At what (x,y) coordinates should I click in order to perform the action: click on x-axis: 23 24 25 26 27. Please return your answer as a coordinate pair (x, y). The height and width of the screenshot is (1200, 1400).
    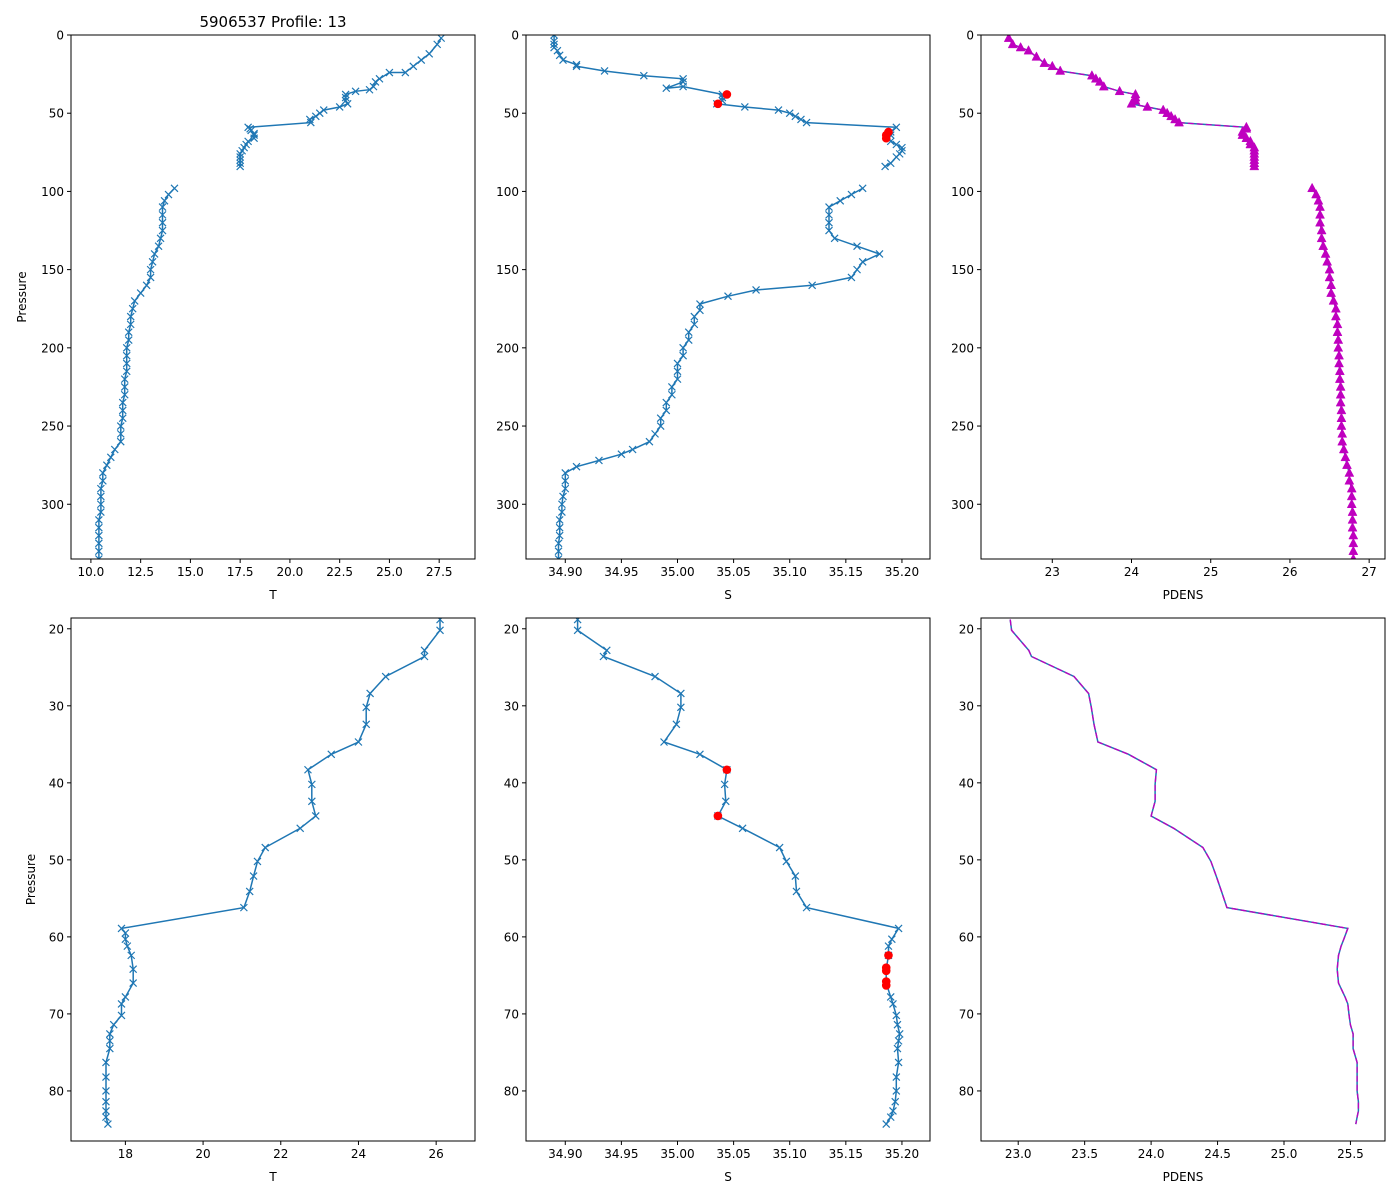
    Looking at the image, I should click on (1211, 569).